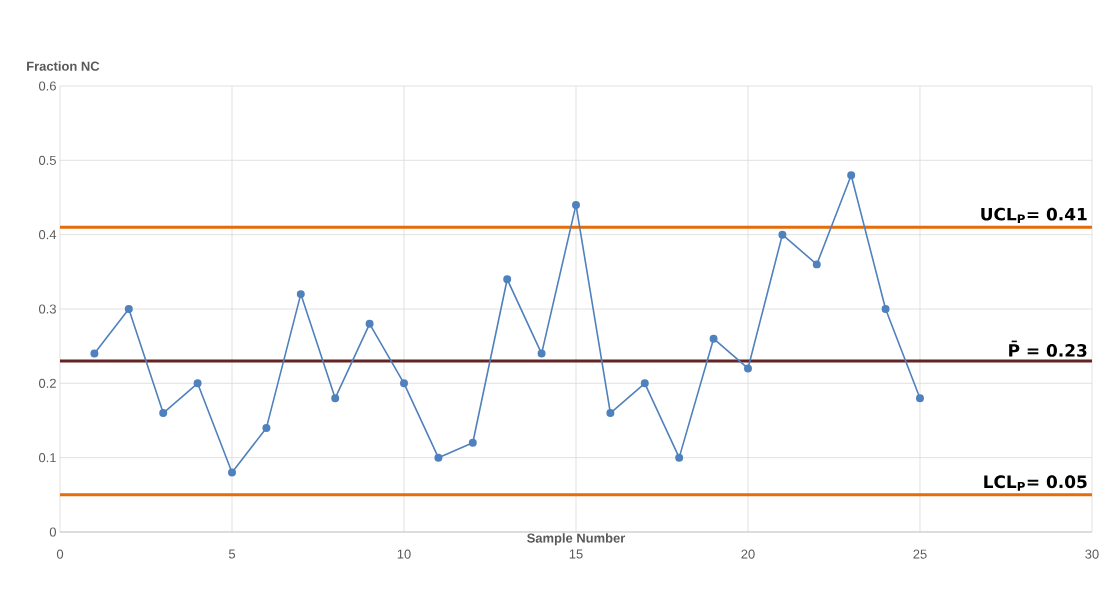 Image resolution: width=1115 pixels, height=592 pixels. I want to click on y-tick-label: 0.5, so click(47, 160).